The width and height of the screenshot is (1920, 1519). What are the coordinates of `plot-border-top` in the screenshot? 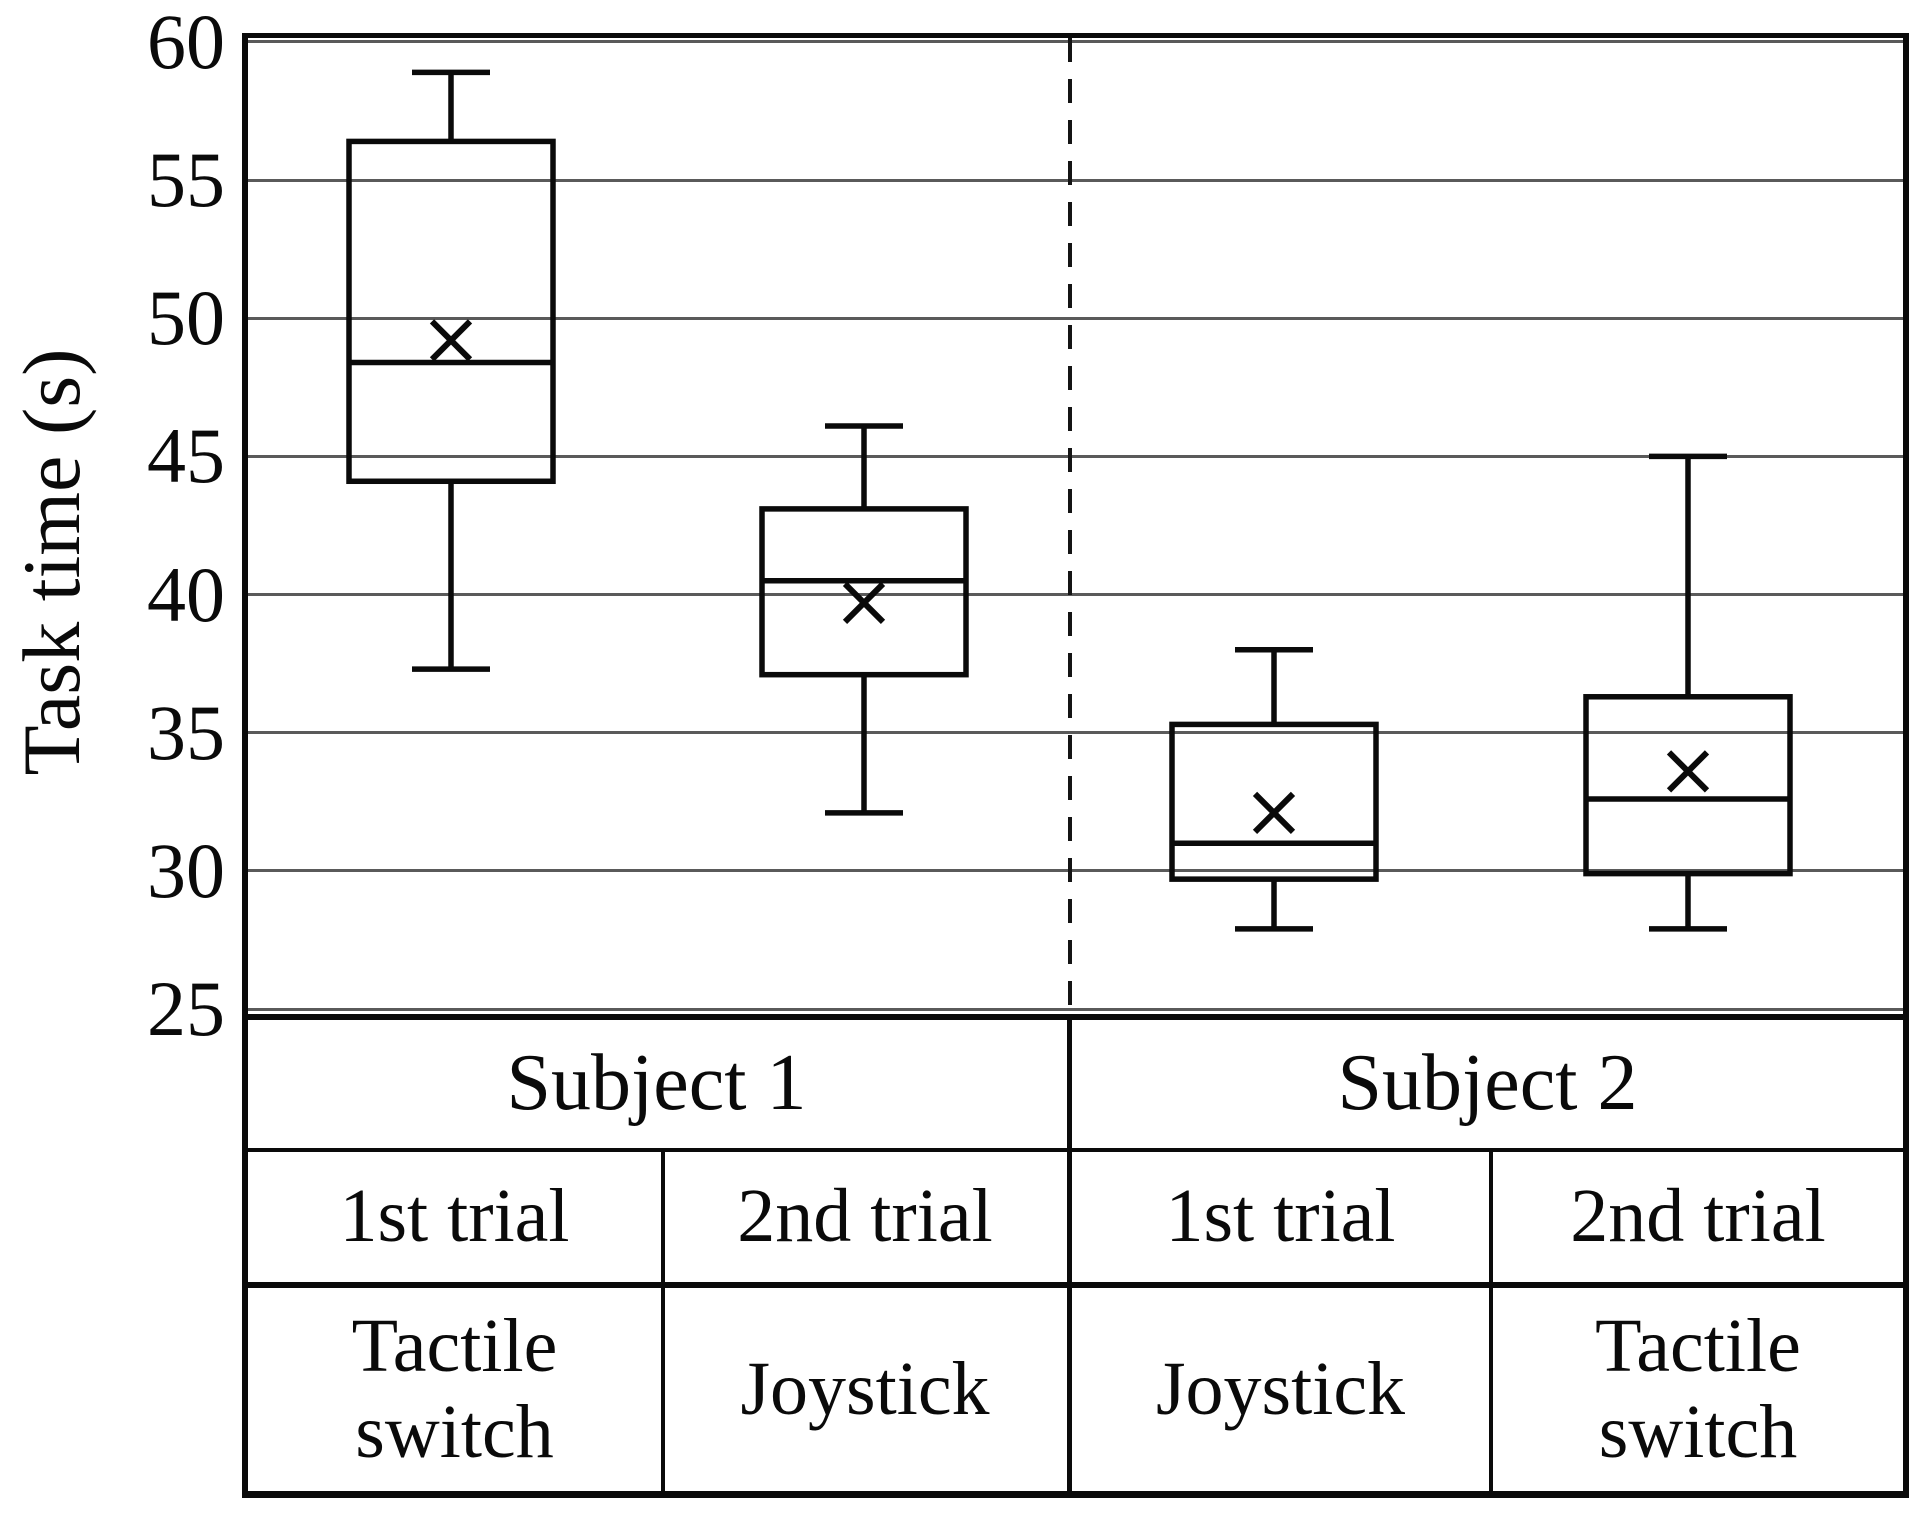 It's located at (1075, 35).